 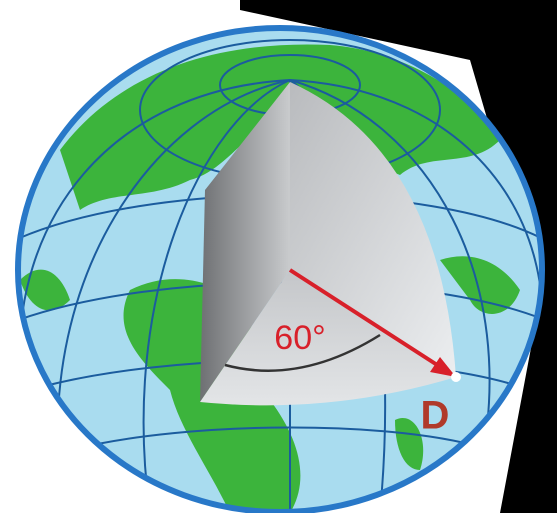 What do you see at coordinates (245, 242) in the screenshot?
I see `wedge-left-face` at bounding box center [245, 242].